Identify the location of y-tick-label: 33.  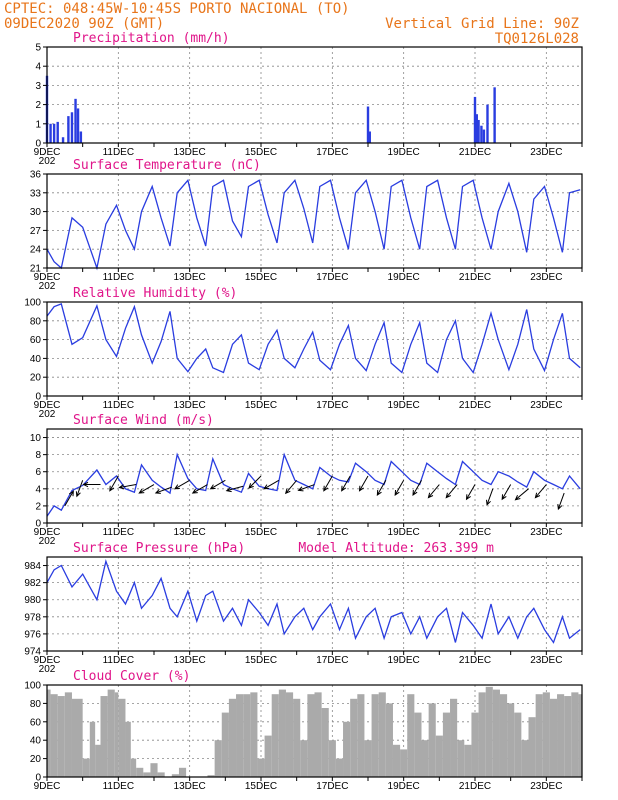
(36, 193).